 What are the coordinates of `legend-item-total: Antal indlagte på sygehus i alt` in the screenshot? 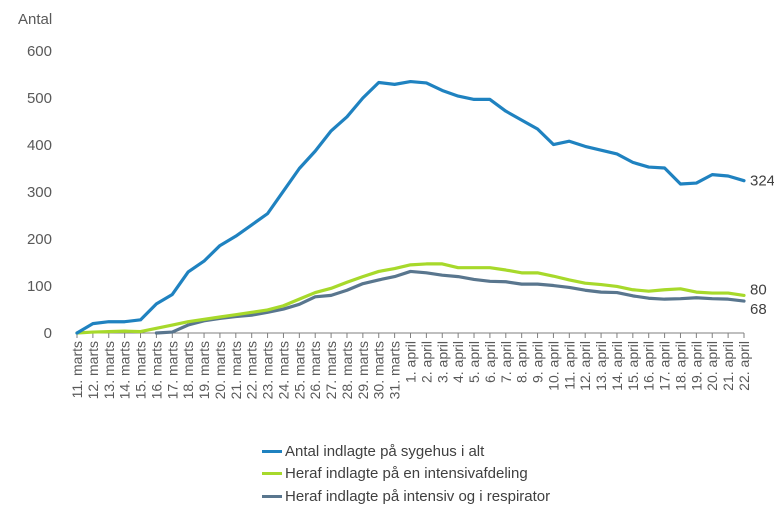 It's located at (406, 451).